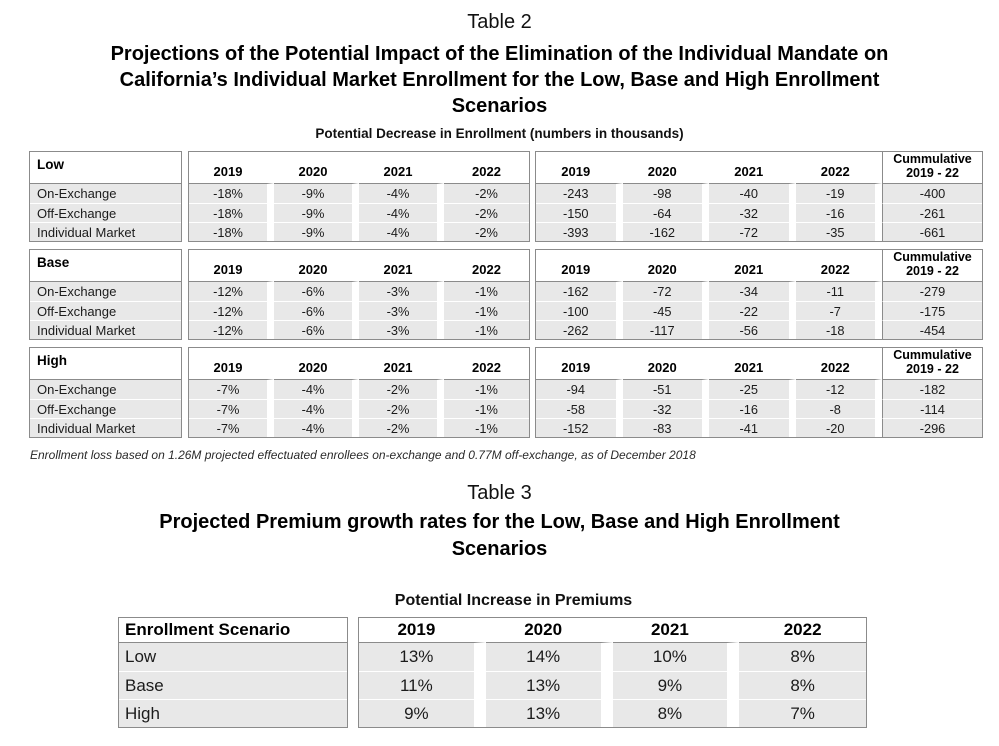 This screenshot has width=999, height=746. Describe the element at coordinates (579, 427) in the screenshot. I see `table-cell: -152` at that location.